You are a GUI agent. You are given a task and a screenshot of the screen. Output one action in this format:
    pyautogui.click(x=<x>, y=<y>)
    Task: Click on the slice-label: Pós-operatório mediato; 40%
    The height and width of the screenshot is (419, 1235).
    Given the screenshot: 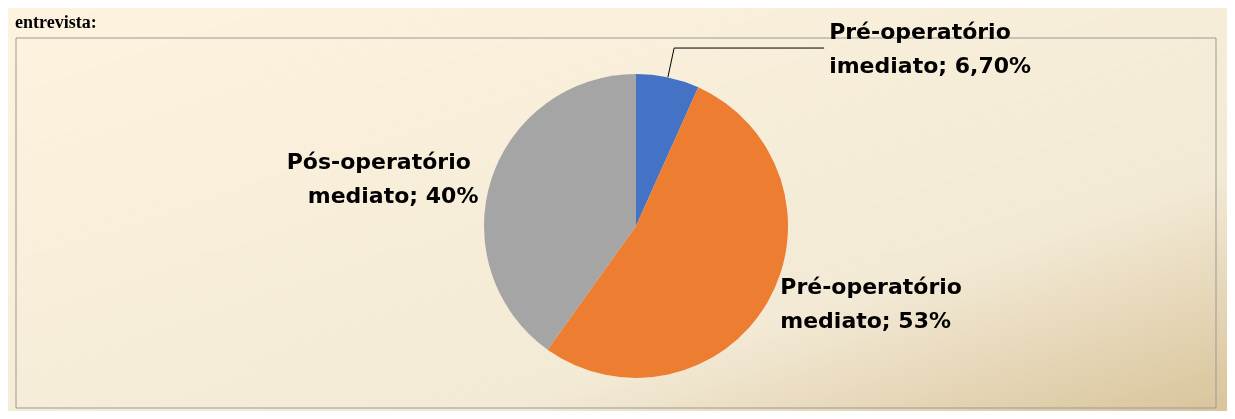 What is the action you would take?
    pyautogui.click(x=382, y=178)
    